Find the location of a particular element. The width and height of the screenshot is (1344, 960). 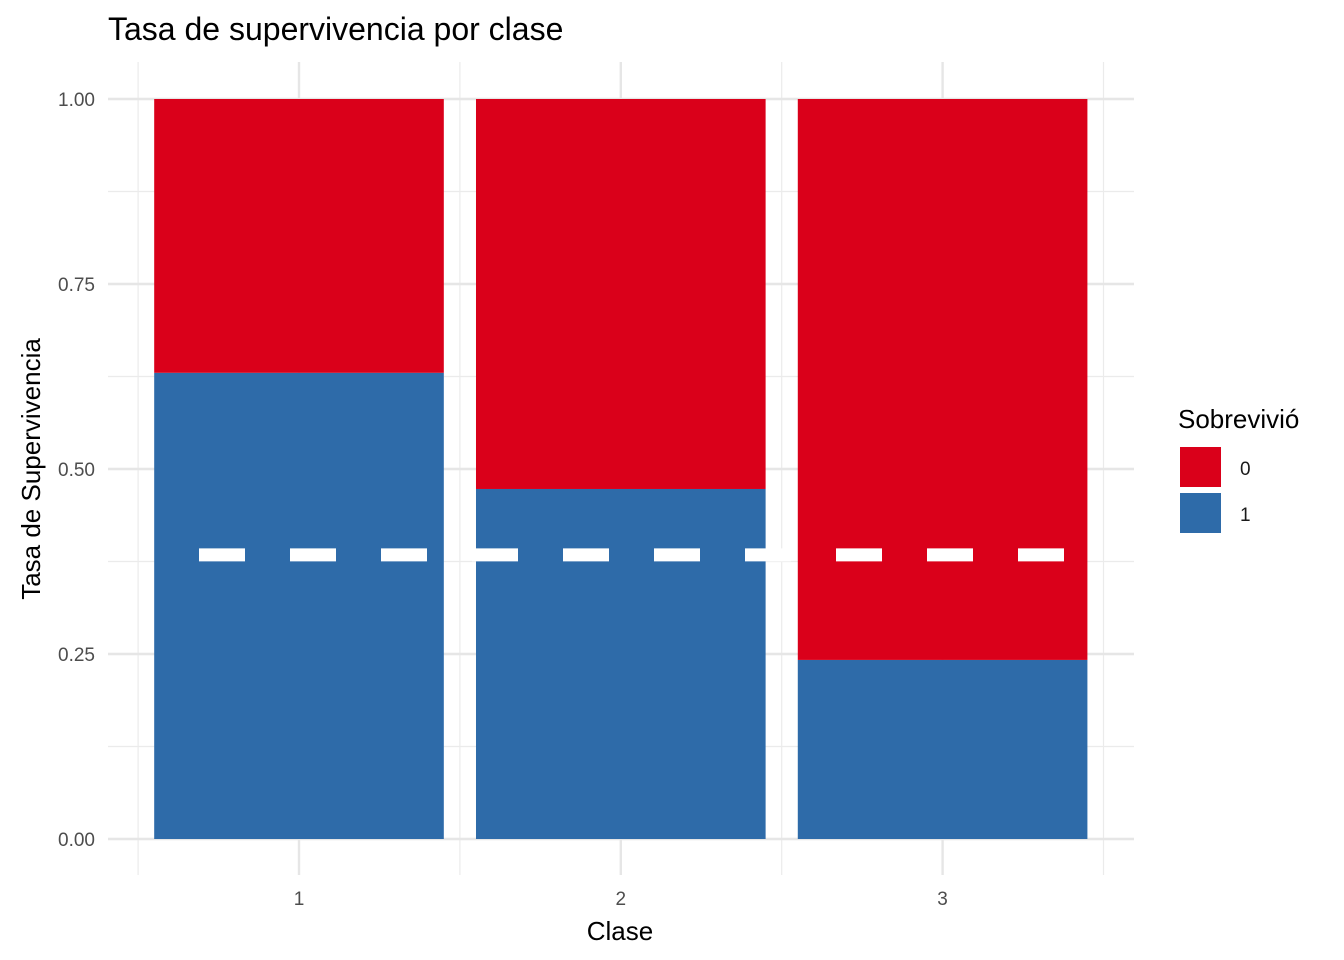

y-tick-labels: 0.00 0.25 0.50 0.75 1.00 is located at coordinates (76, 470).